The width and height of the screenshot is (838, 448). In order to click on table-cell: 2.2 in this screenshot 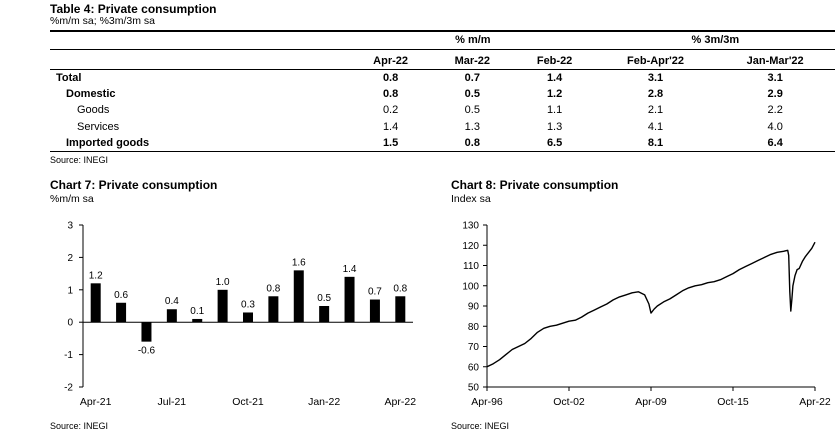, I will do `click(775, 110)`.